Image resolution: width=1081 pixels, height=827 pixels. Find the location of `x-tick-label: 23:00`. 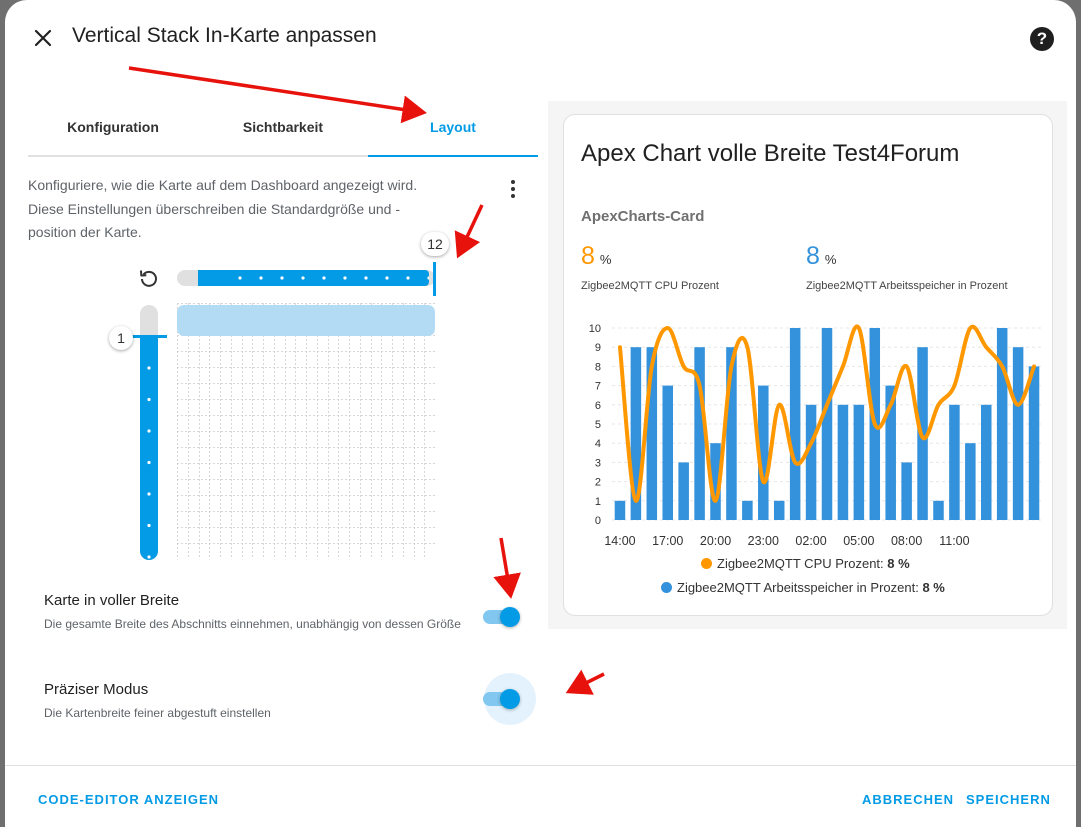

x-tick-label: 23:00 is located at coordinates (763, 541).